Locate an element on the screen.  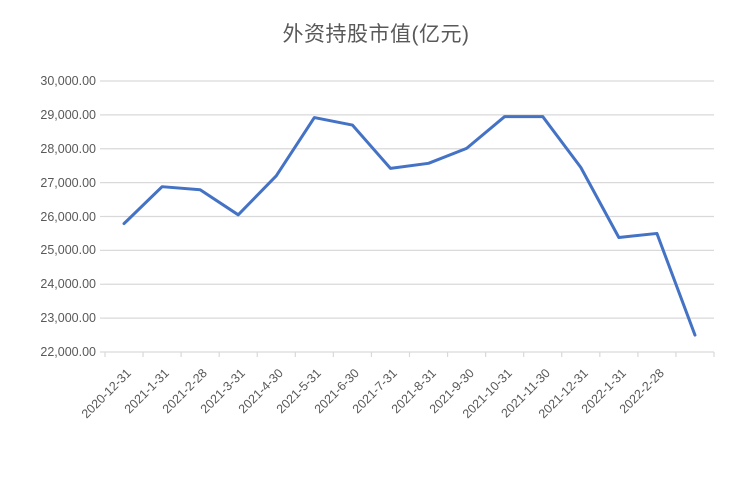
y-axis-tick-label: 23,000.00 is located at coordinates (68, 318).